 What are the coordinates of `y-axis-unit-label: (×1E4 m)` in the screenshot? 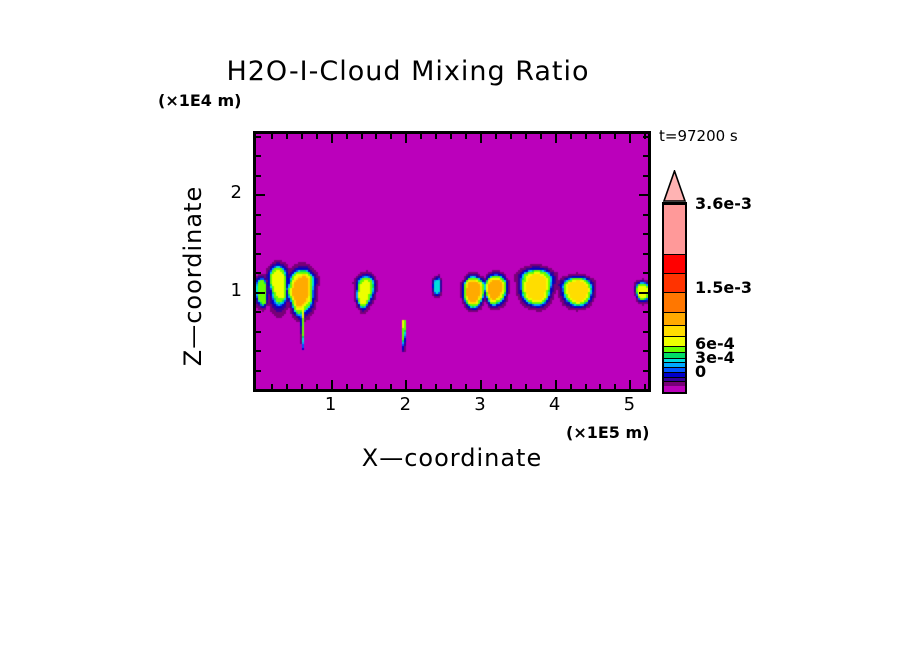 It's located at (200, 100).